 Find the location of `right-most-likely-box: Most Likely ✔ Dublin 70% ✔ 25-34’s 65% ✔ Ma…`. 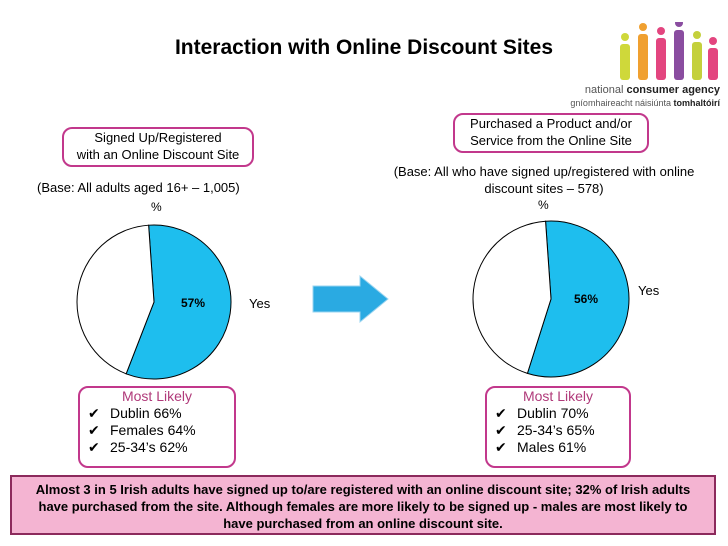

right-most-likely-box: Most Likely ✔ Dublin 70% ✔ 25-34’s 65% ✔ Ma… is located at coordinates (558, 427).